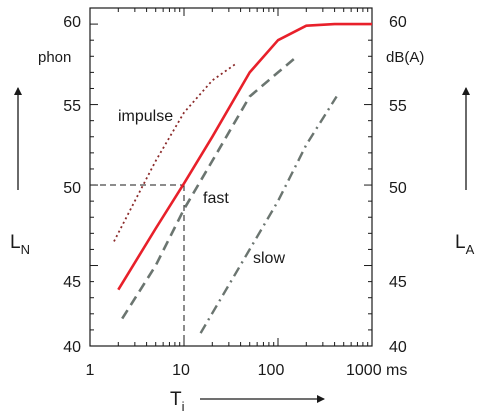 The image size is (490, 418). I want to click on series-label-slow: slow, so click(269, 258).